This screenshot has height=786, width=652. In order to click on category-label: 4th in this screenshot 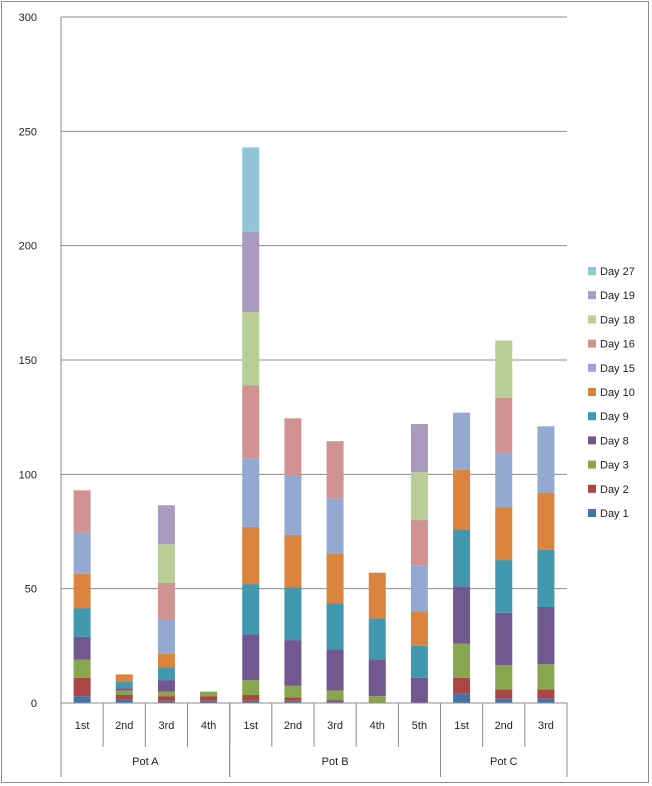, I will do `click(208, 726)`.